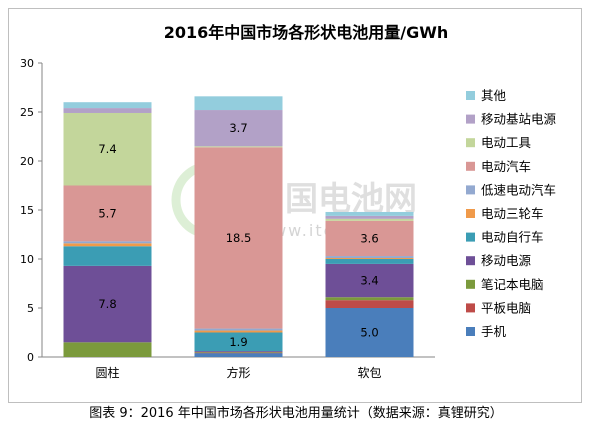 The width and height of the screenshot is (592, 425). Describe the element at coordinates (494, 95) in the screenshot. I see `legend-label: 其他` at that location.